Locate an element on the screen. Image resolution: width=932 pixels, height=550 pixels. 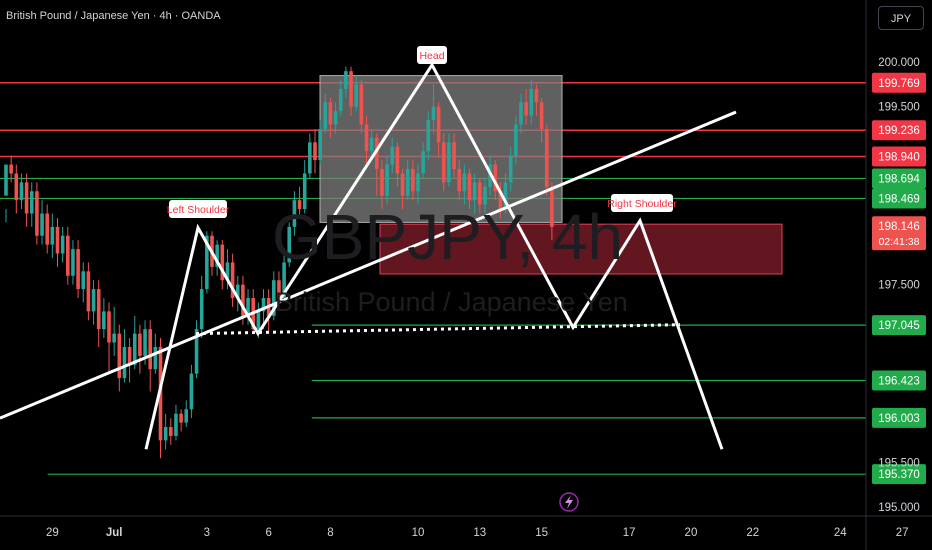
level-label-3: 198.694 is located at coordinates (899, 179).